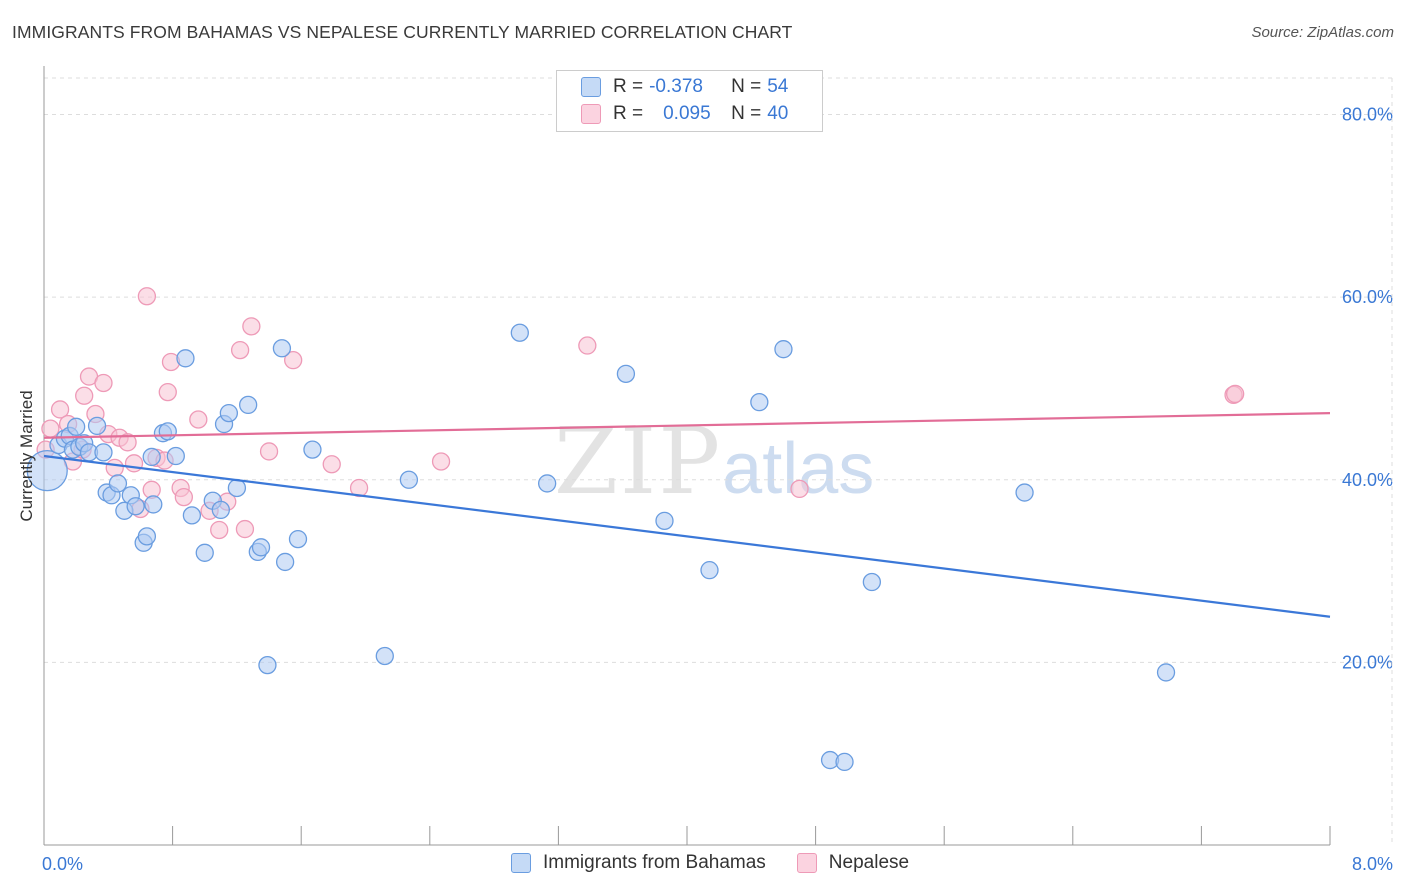 The height and width of the screenshot is (892, 1406). I want to click on legend-swatch-blue, so click(591, 87).